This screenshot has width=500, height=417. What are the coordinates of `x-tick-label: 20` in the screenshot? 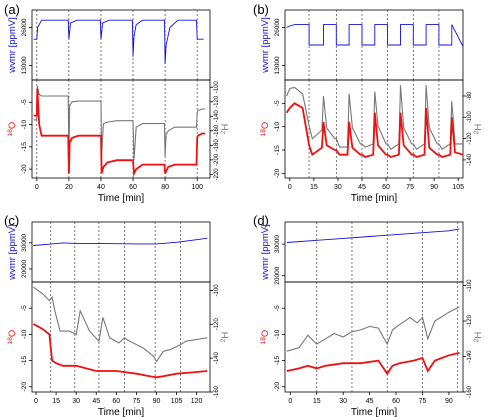 It's located at (69, 187).